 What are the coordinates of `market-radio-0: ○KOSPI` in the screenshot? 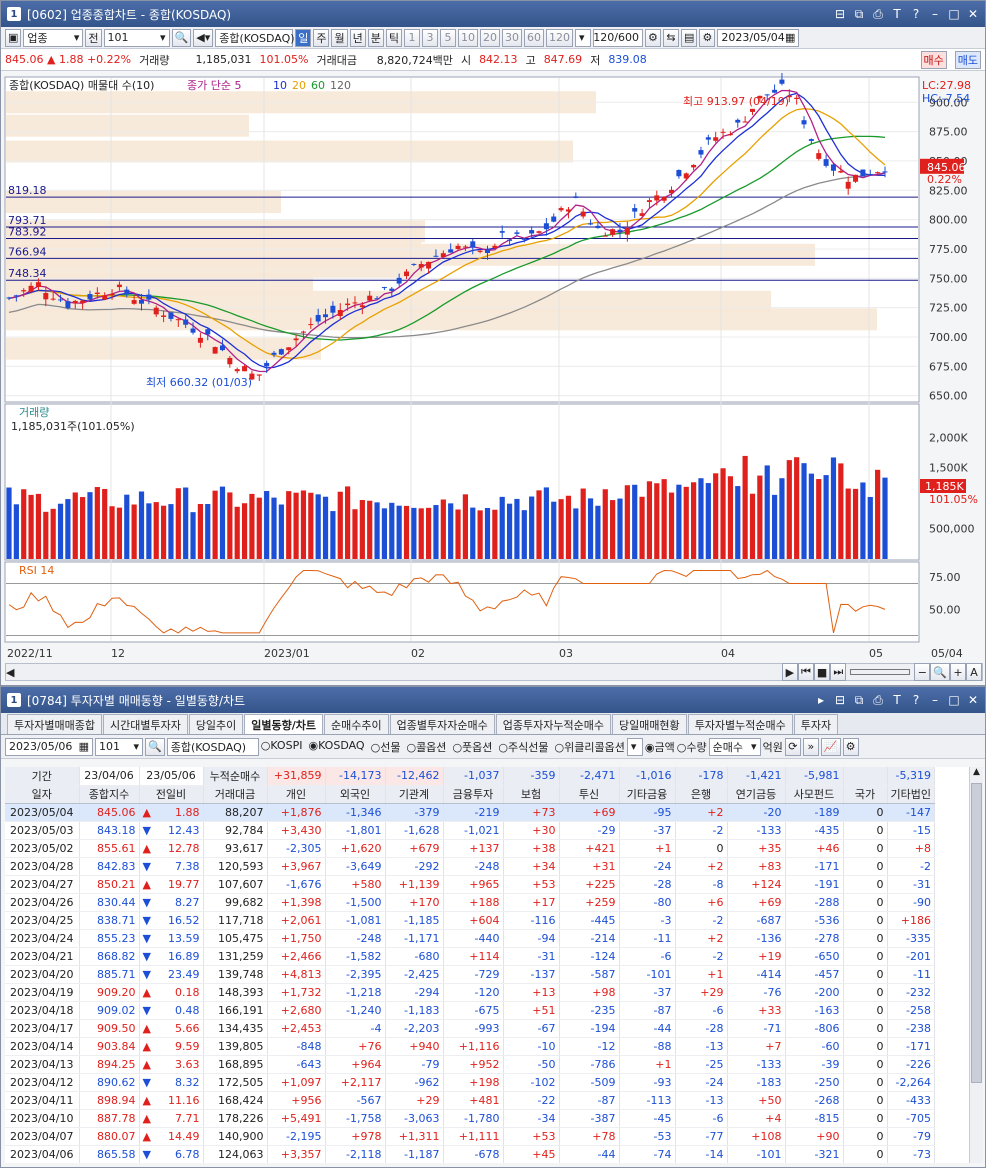 It's located at (281, 745).